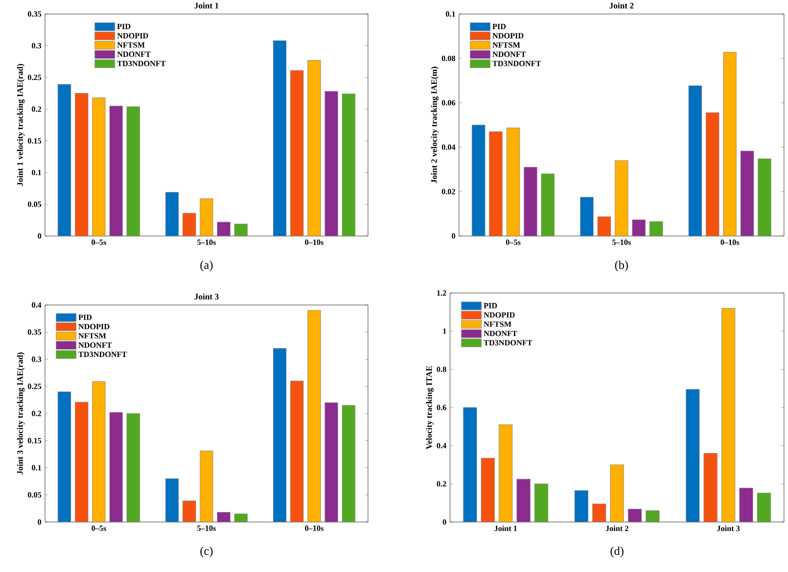  What do you see at coordinates (617, 552) in the screenshot?
I see `text: (d)` at bounding box center [617, 552].